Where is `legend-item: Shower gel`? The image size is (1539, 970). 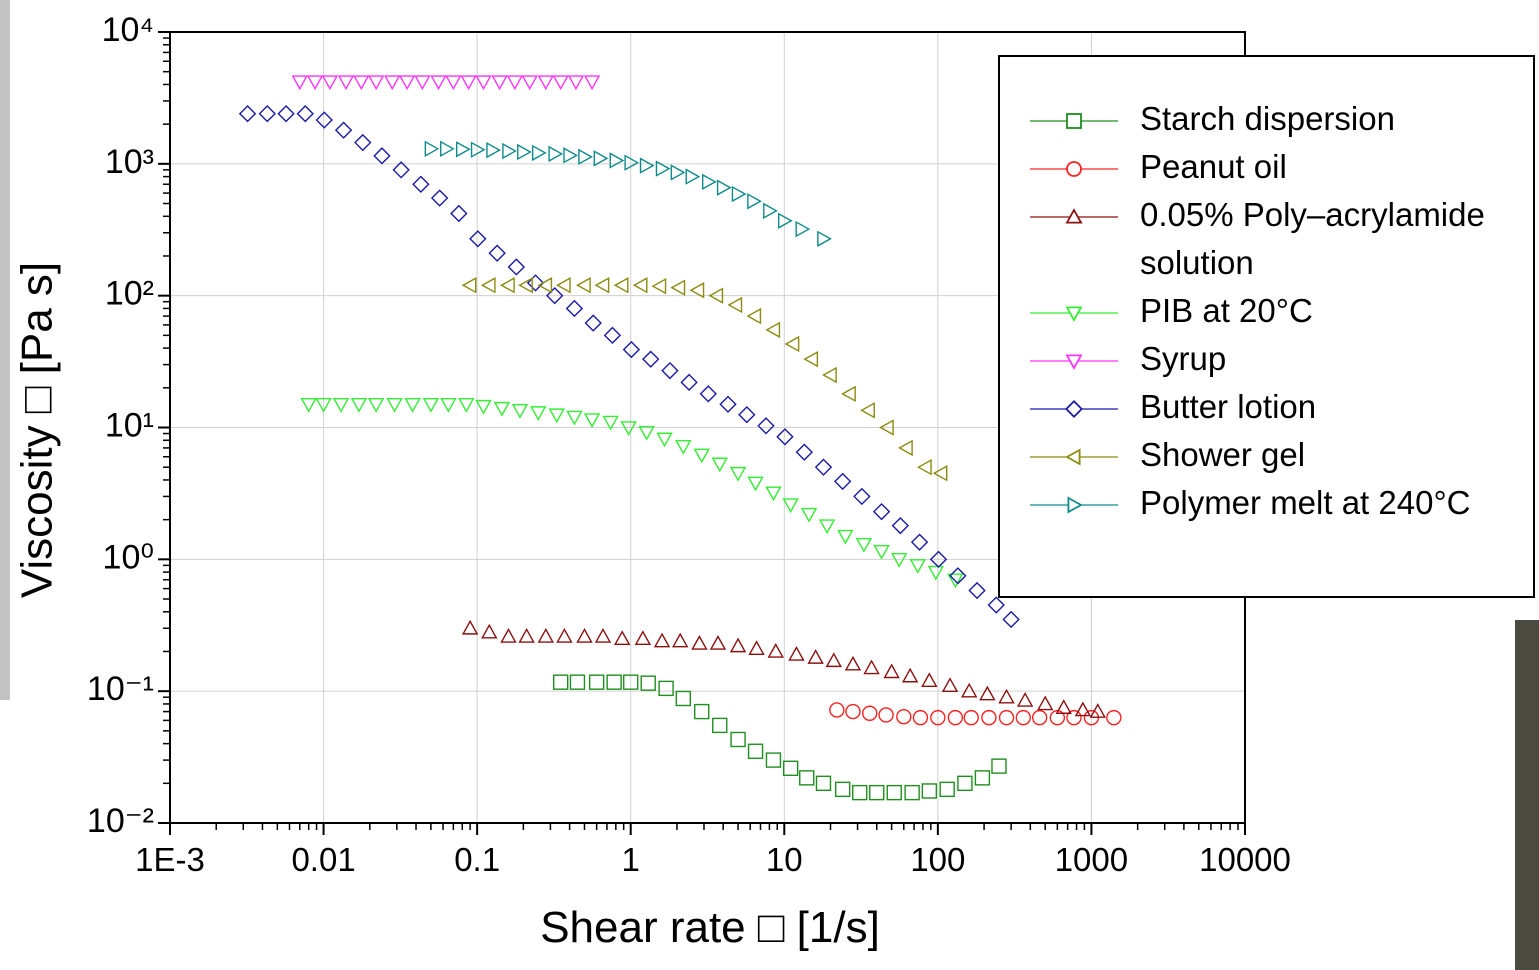
legend-item: Shower gel is located at coordinates (1266, 455).